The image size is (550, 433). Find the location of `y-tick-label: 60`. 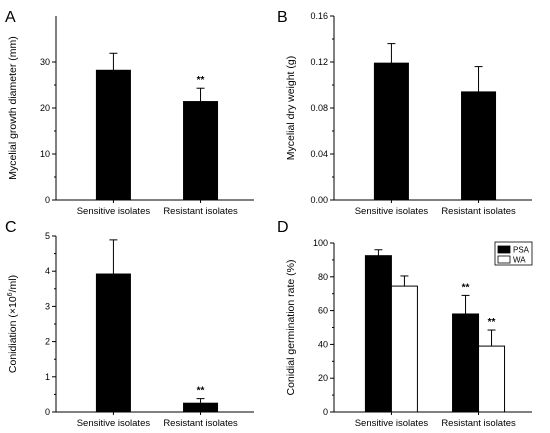

y-tick-label: 60 is located at coordinates (323, 311).